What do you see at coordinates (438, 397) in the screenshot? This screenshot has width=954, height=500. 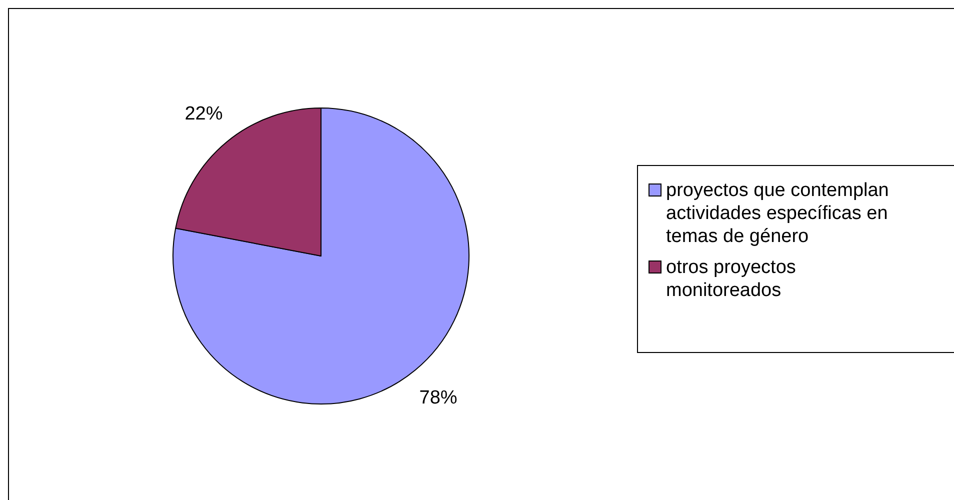 I see `data-label: 78%` at bounding box center [438, 397].